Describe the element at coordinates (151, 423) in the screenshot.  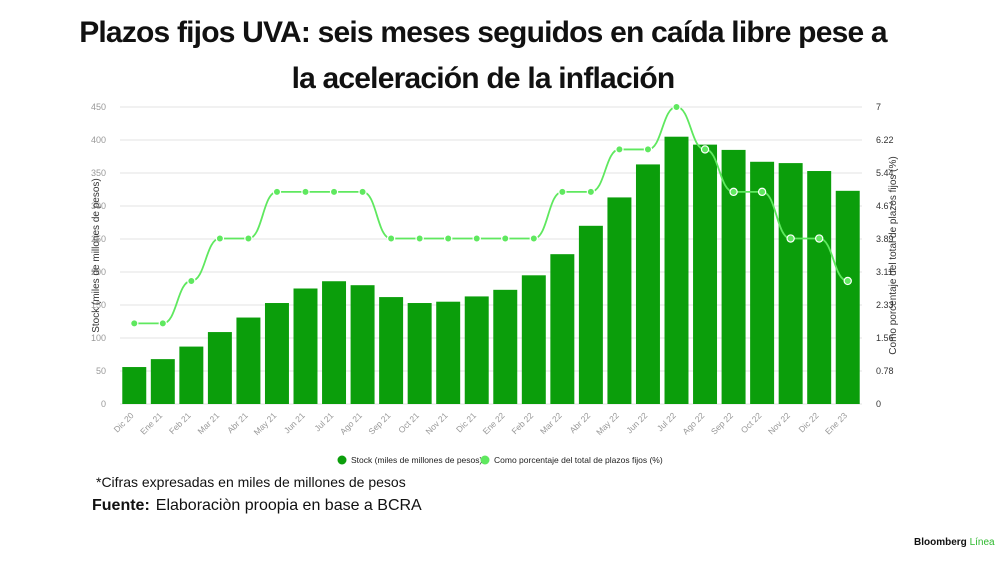
I see `x-tick-label: Ene 21` at that location.